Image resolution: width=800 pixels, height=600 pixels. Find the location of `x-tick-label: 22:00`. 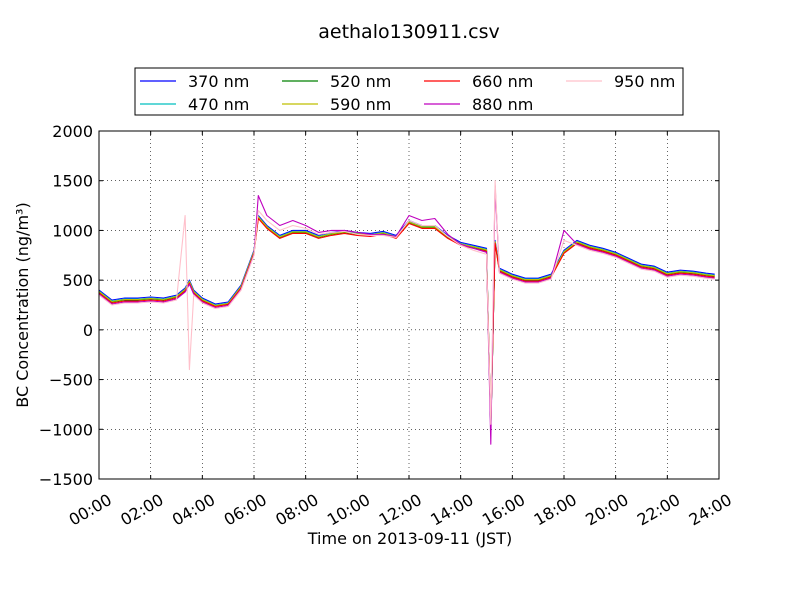

x-tick-label: 22:00 is located at coordinates (658, 510).